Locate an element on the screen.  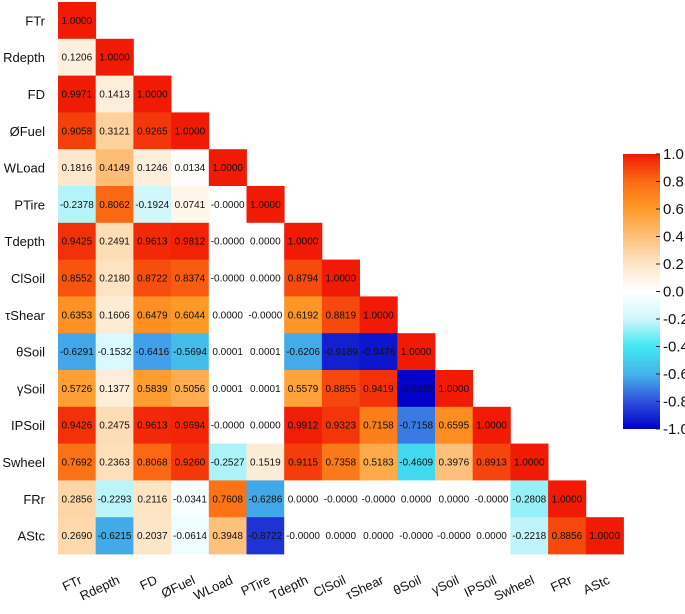
colorbar-gradient is located at coordinates (641, 291).